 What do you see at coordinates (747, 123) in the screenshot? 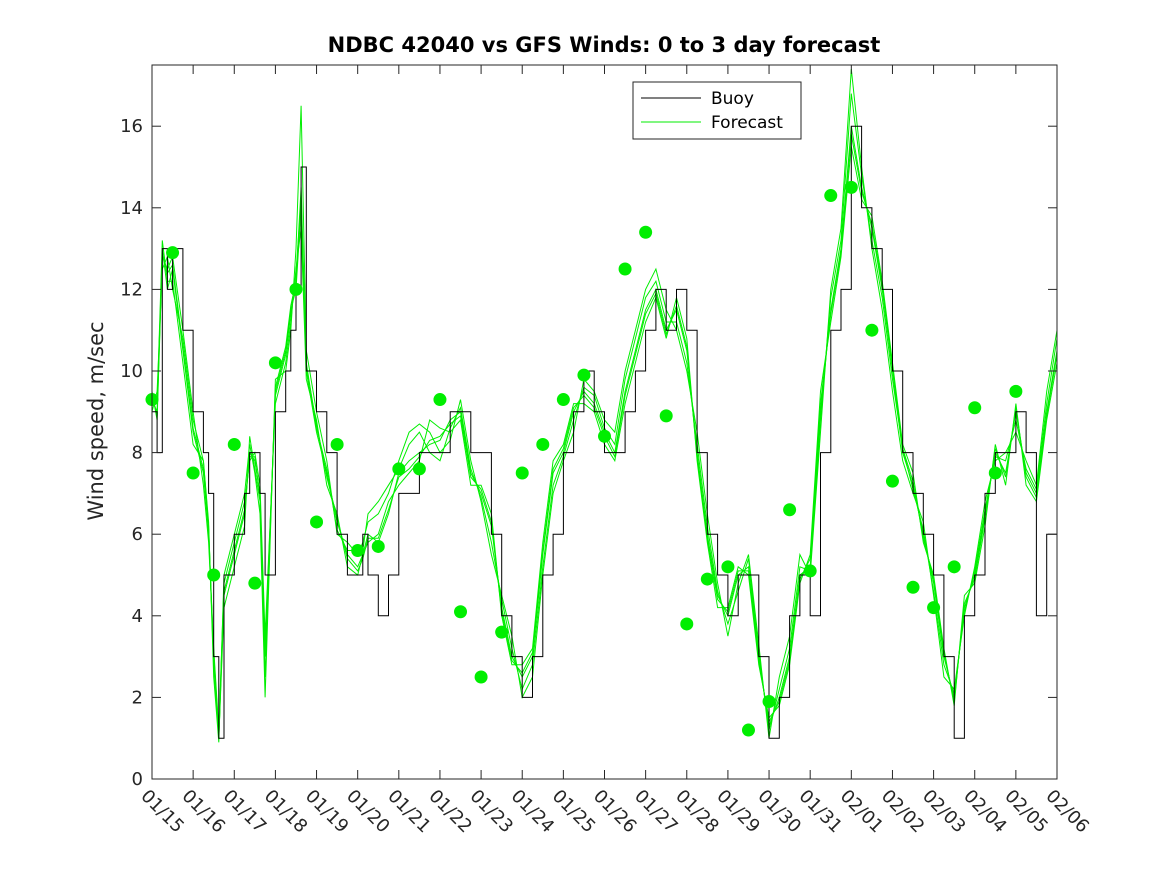
I see `legend-forecast-label: Forecast` at bounding box center [747, 123].